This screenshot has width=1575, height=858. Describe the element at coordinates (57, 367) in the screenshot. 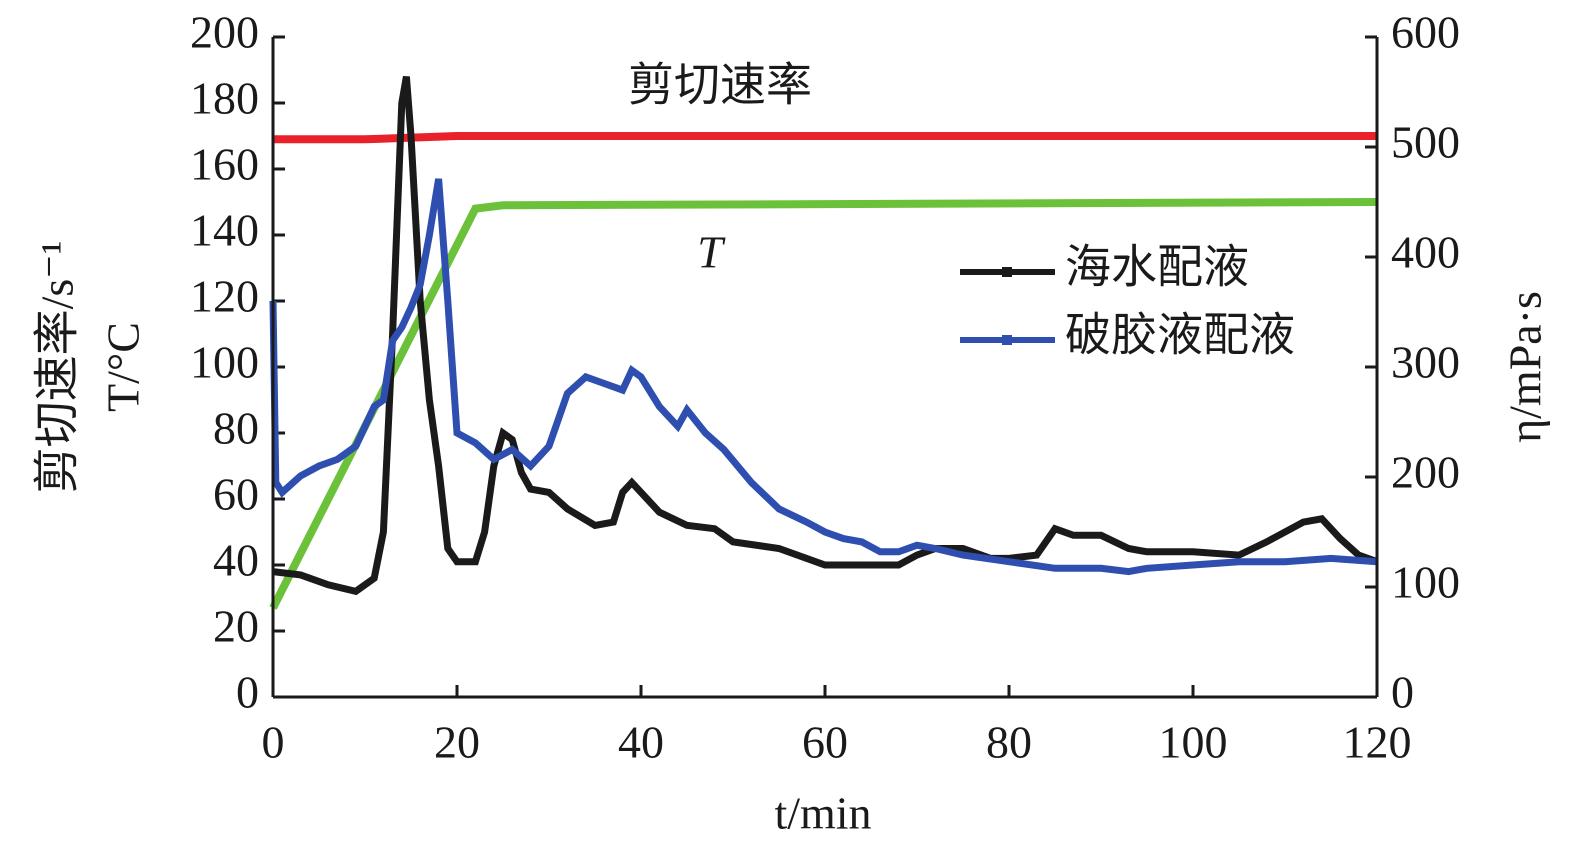

I see `y-axis-label: 剪切速率/s⁻¹` at that location.